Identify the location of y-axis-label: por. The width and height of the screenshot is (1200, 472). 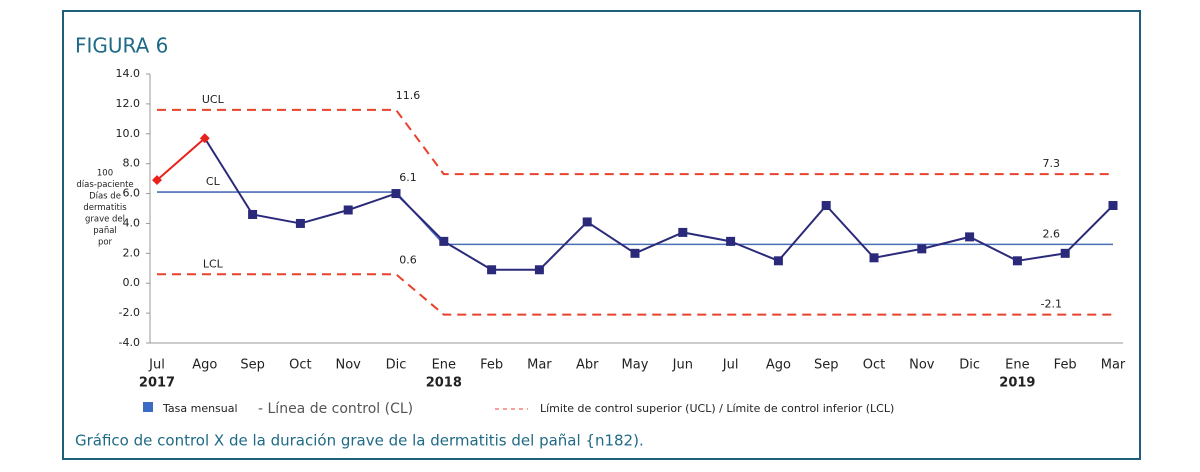
(105, 243).